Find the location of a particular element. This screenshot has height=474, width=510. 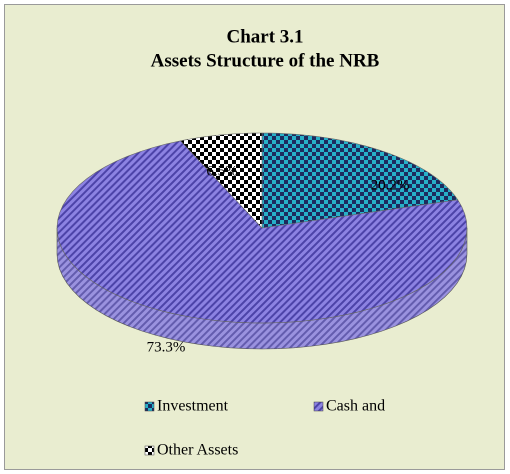

chart-subtitle: Assets Structure of the NRB is located at coordinates (265, 60).